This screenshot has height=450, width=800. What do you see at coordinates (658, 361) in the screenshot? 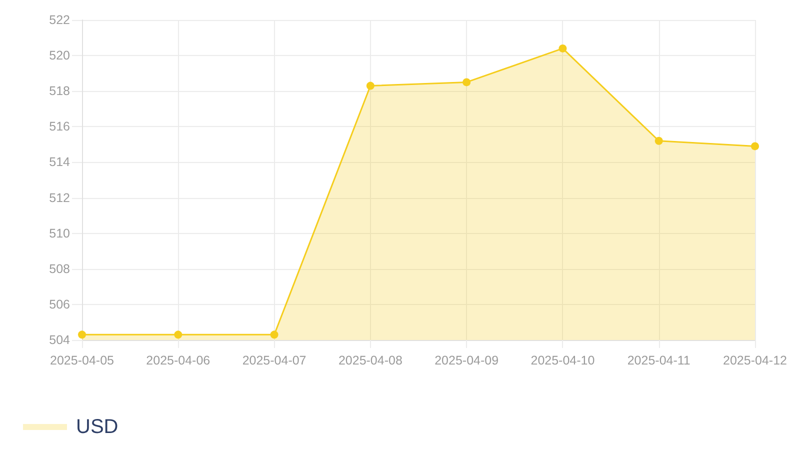
I see `x-tick-label: 2025-04-11` at bounding box center [658, 361].